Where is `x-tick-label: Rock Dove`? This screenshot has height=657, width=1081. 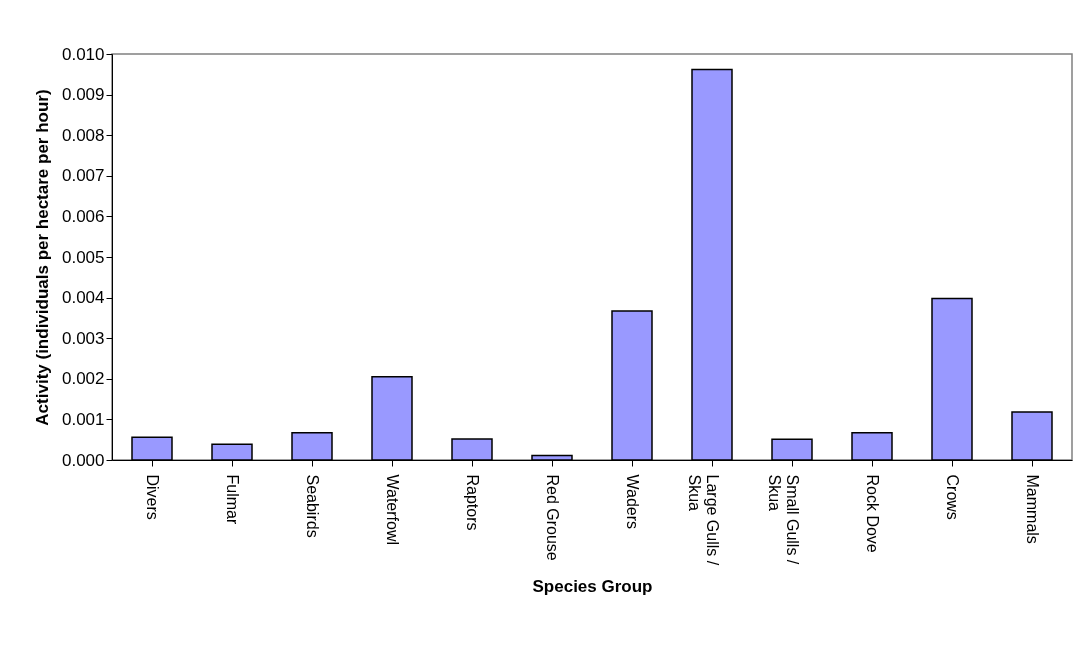 x-tick-label: Rock Dove is located at coordinates (872, 513).